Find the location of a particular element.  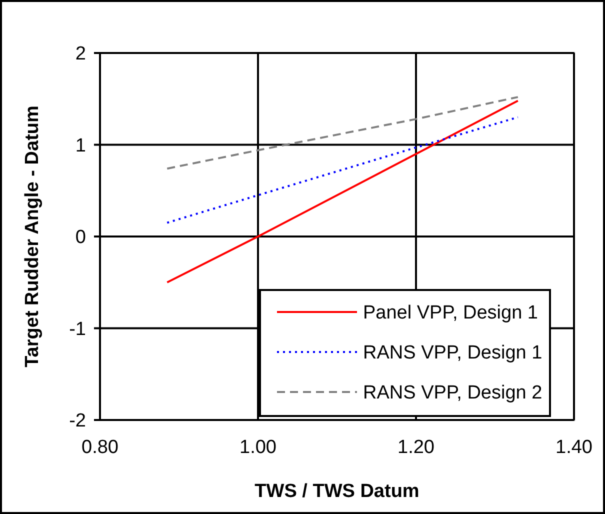

y-tick-label: 0 is located at coordinates (80, 237).